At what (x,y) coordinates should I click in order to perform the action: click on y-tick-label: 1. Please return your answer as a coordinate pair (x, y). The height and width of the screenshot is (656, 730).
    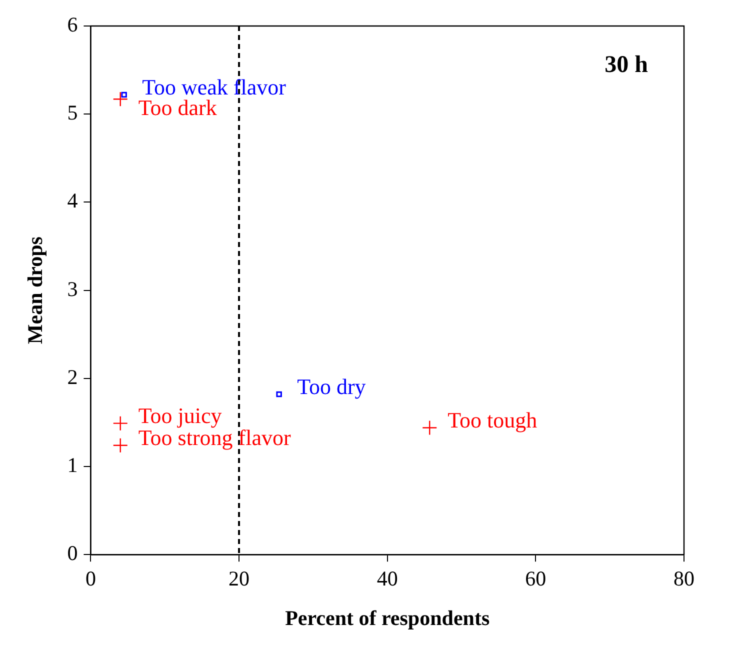
    Looking at the image, I should click on (72, 465).